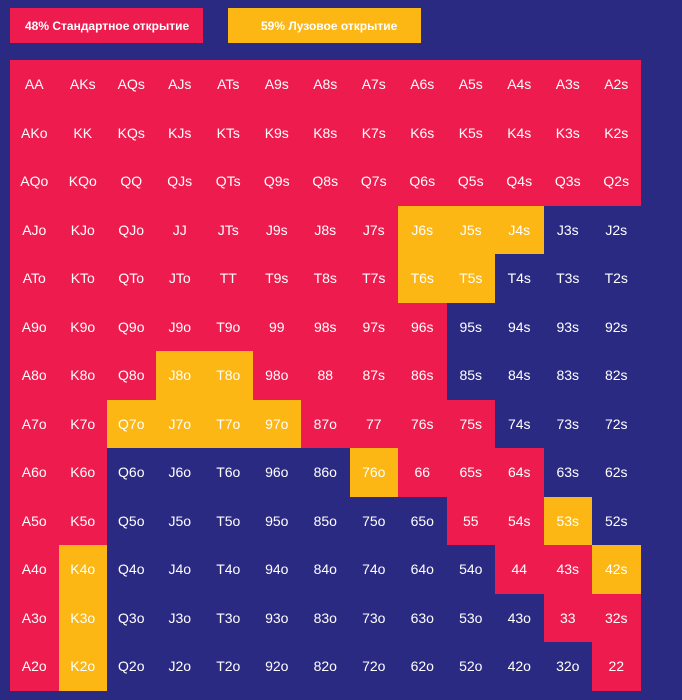  Describe the element at coordinates (179, 132) in the screenshot. I see `hand-cell: KJs` at that location.